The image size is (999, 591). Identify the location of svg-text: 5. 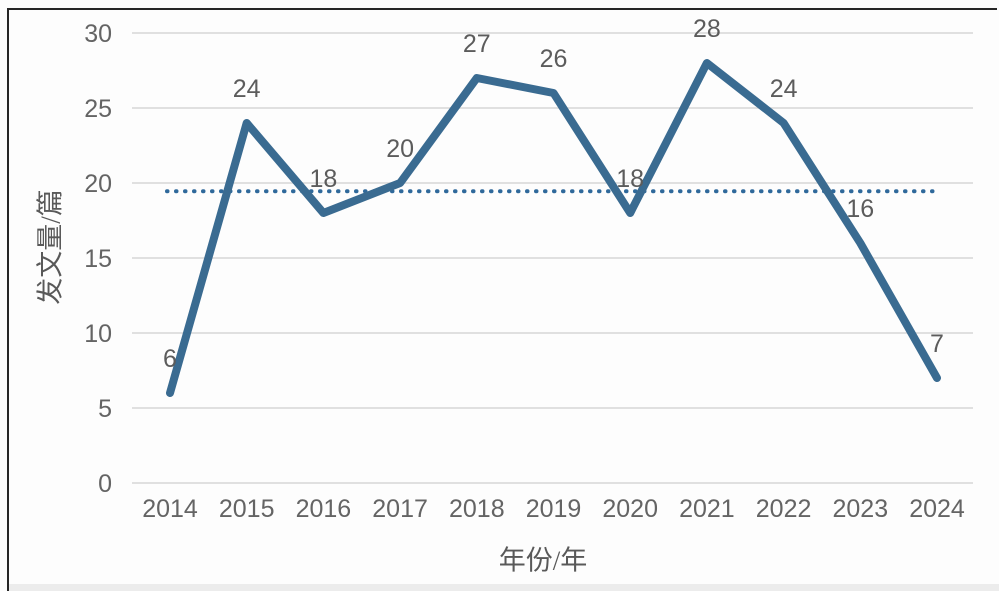
(105, 409).